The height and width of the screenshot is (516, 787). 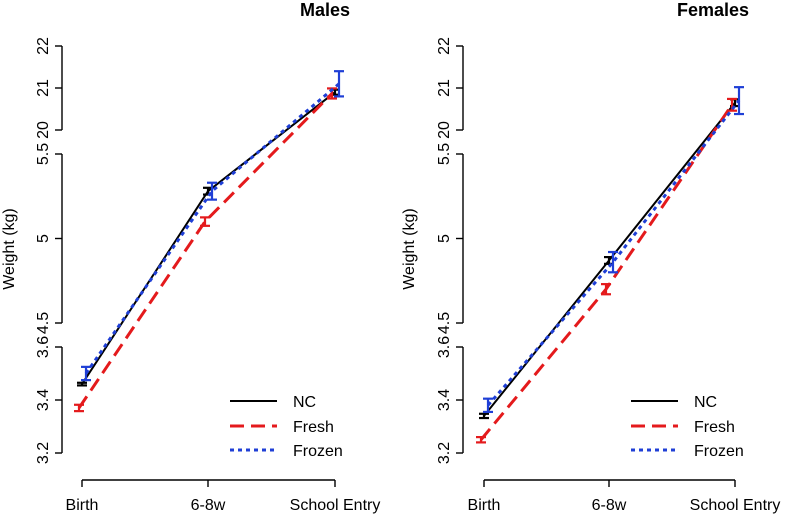 What do you see at coordinates (325, 10) in the screenshot?
I see `chart-title: Males` at bounding box center [325, 10].